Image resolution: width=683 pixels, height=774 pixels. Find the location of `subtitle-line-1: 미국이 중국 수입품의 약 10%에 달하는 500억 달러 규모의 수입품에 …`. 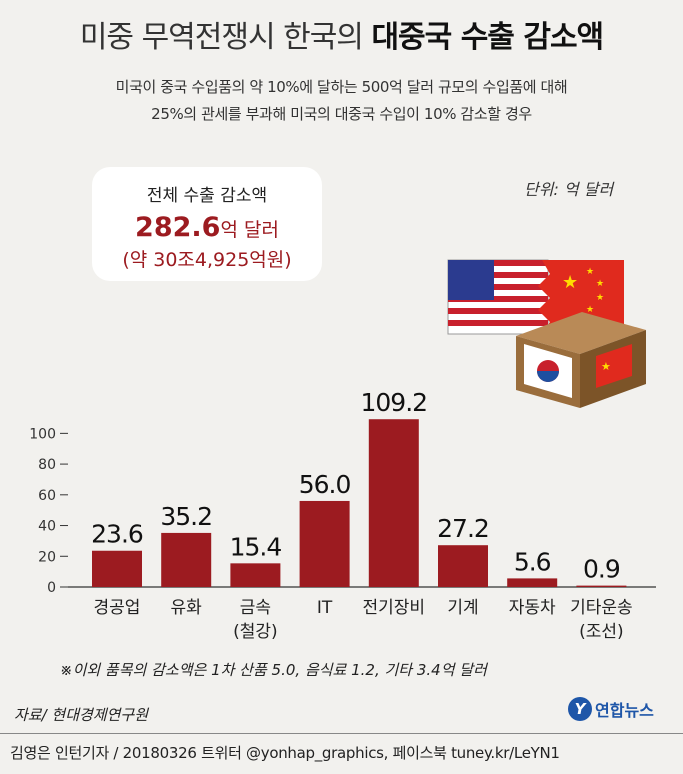

subtitle-line-1: 미국이 중국 수입품의 약 10%에 달하는 500억 달러 규모의 수입품에 … is located at coordinates (341, 87).